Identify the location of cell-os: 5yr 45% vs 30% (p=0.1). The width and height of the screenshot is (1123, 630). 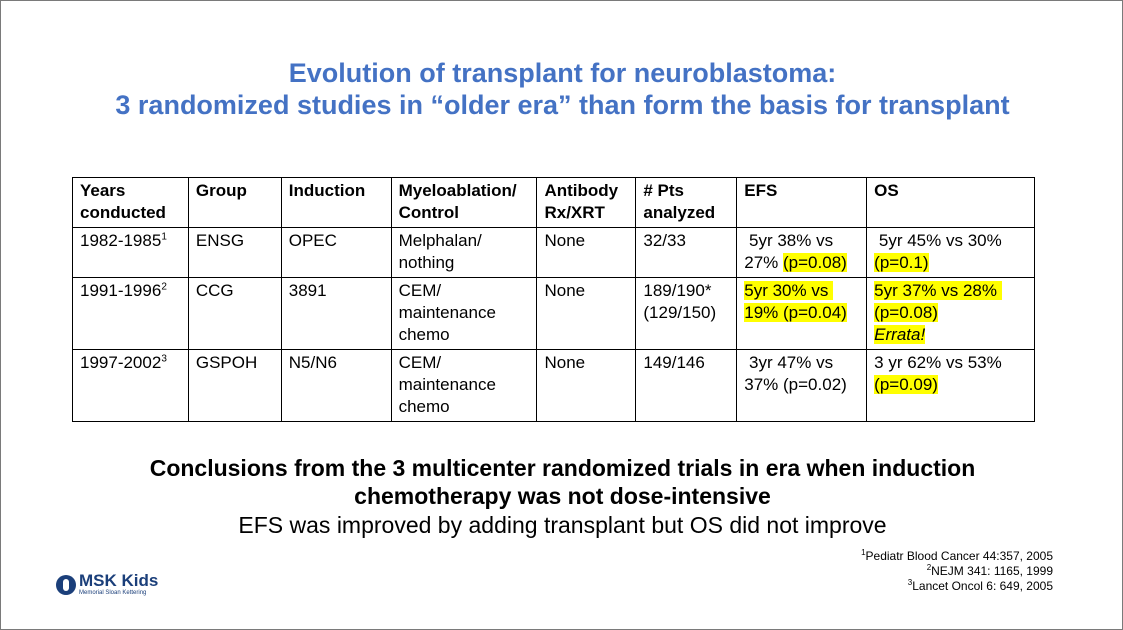
(950, 252).